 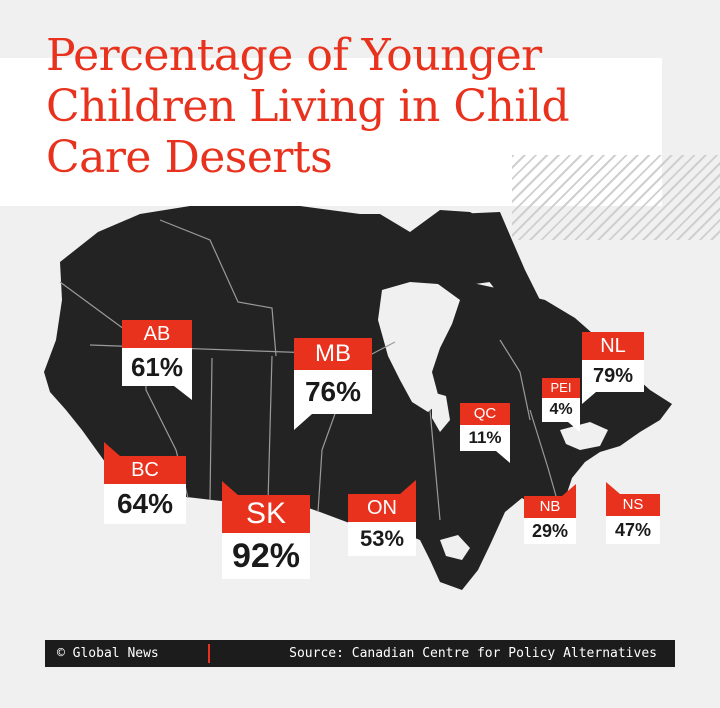 What do you see at coordinates (406, 246) in the screenshot?
I see `arctic-islands` at bounding box center [406, 246].